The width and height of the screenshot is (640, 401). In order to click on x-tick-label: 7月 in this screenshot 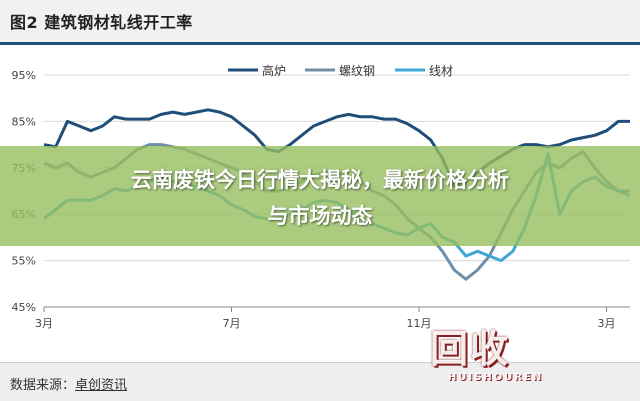, I will do `click(232, 323)`.